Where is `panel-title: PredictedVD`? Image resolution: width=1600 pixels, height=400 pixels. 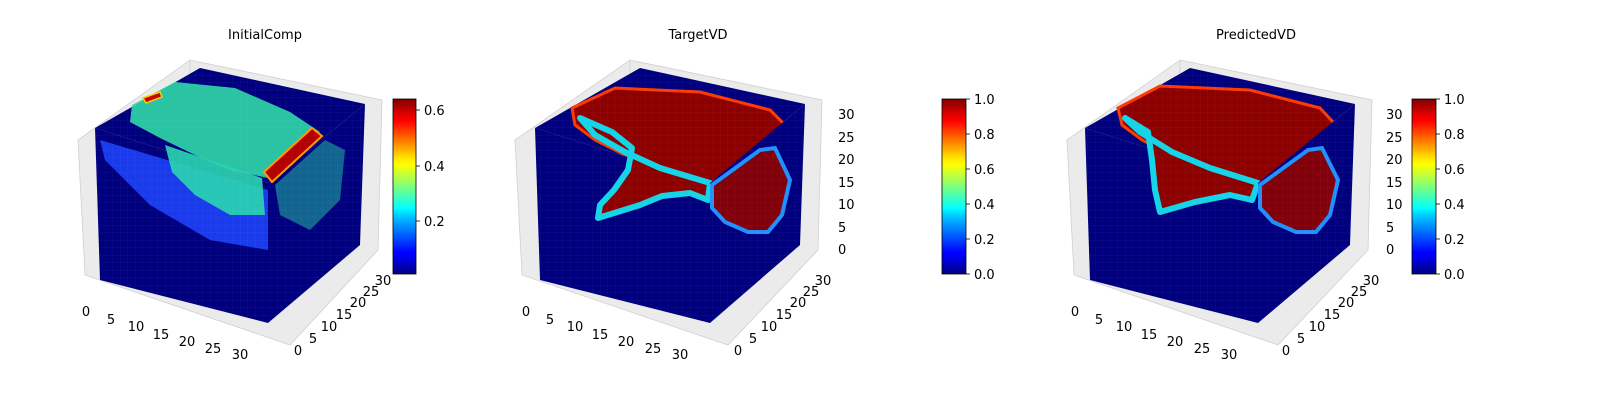
panel-title: PredictedVD is located at coordinates (1256, 35).